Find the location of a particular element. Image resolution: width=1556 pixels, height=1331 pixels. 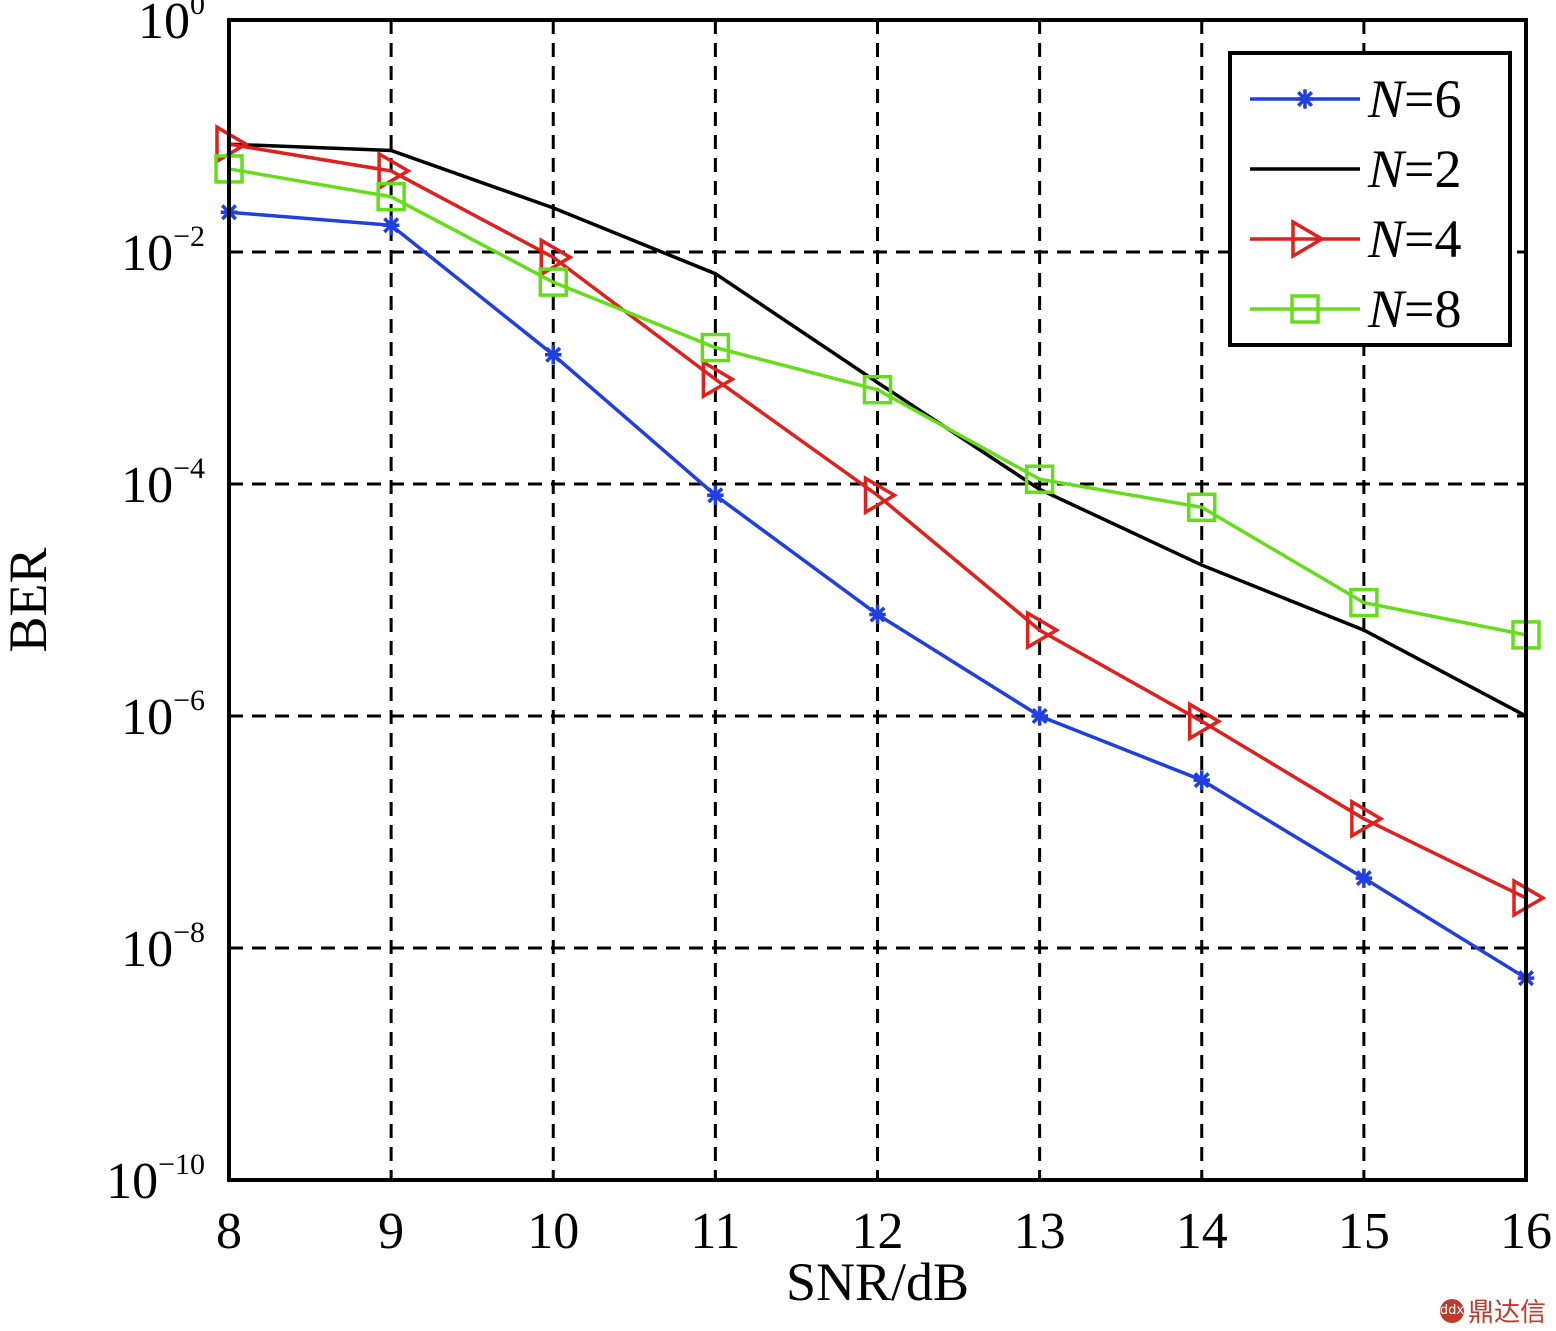

y-tick-label: 100 is located at coordinates (171, 25).